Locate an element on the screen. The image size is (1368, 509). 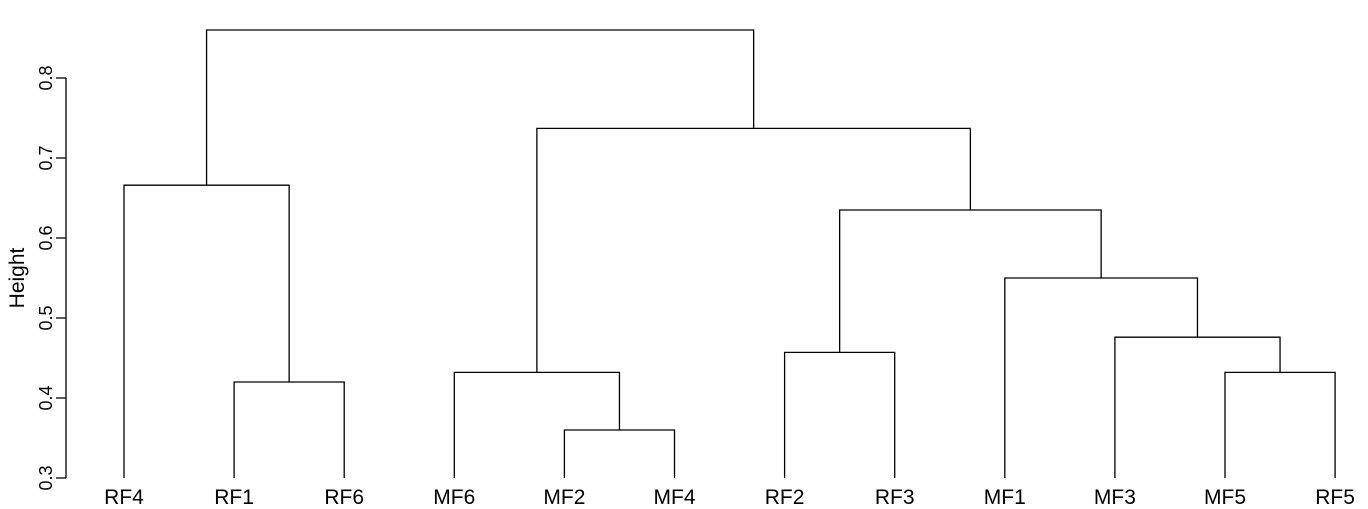
y-tick-label: 0.4 is located at coordinates (46, 397).